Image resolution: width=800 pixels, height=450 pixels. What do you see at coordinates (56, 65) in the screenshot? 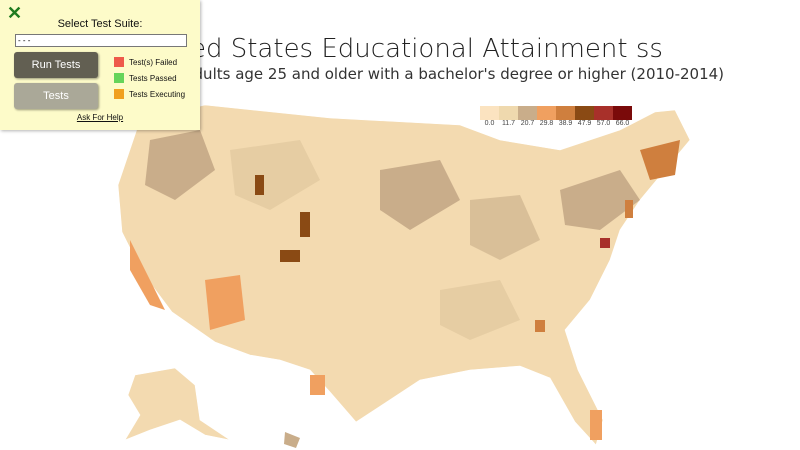
I see `run-tests-button: Run Tests` at bounding box center [56, 65].